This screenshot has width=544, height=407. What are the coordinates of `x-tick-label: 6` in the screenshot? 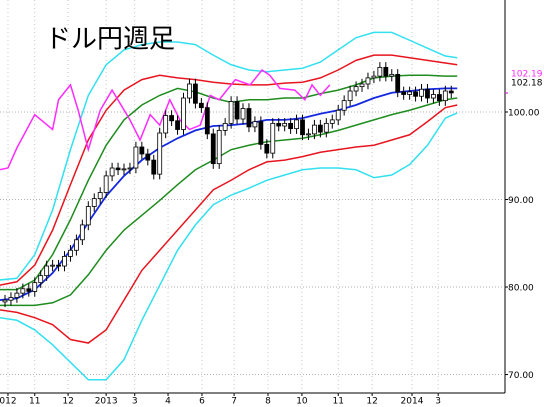 It's located at (202, 402).